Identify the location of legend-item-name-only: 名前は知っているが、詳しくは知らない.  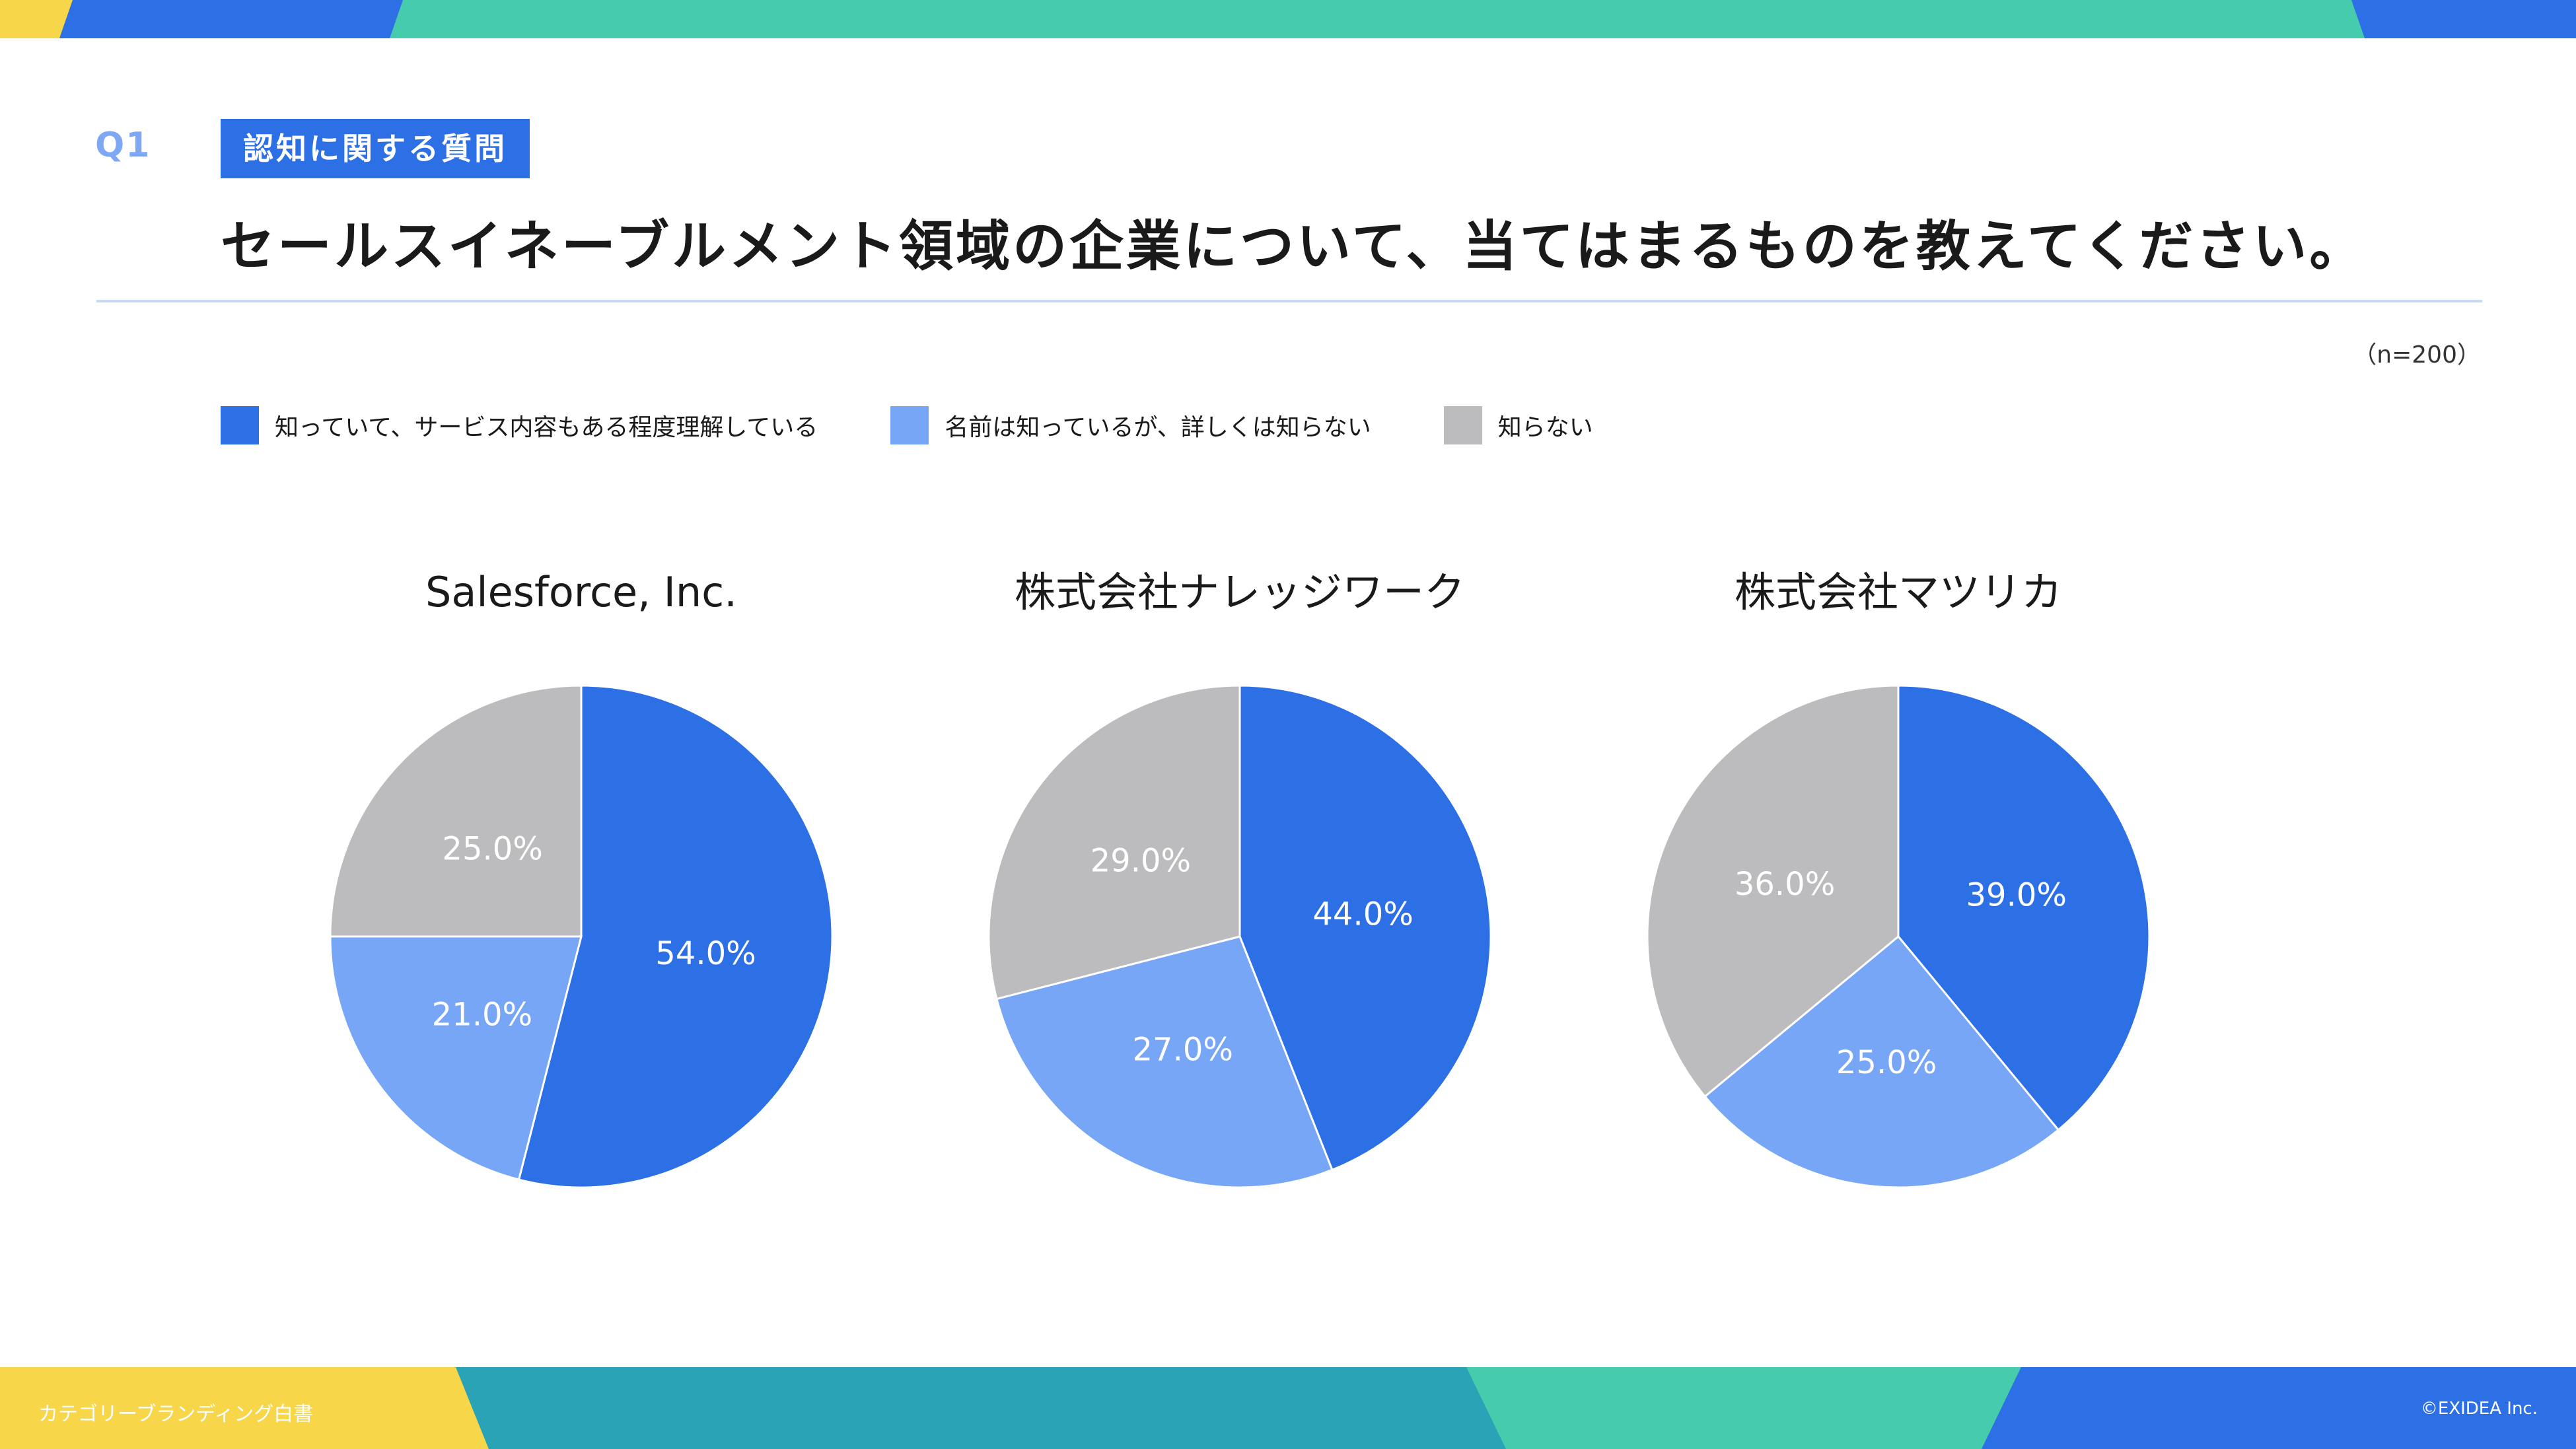
(1130, 425).